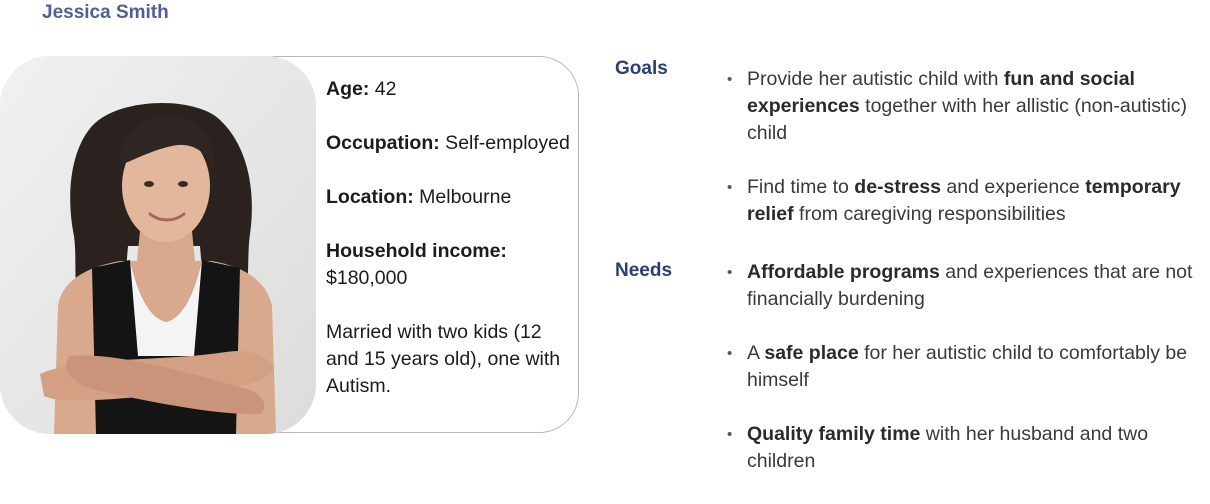 The image size is (1210, 504). What do you see at coordinates (348, 89) in the screenshot?
I see `age-label: Age:` at bounding box center [348, 89].